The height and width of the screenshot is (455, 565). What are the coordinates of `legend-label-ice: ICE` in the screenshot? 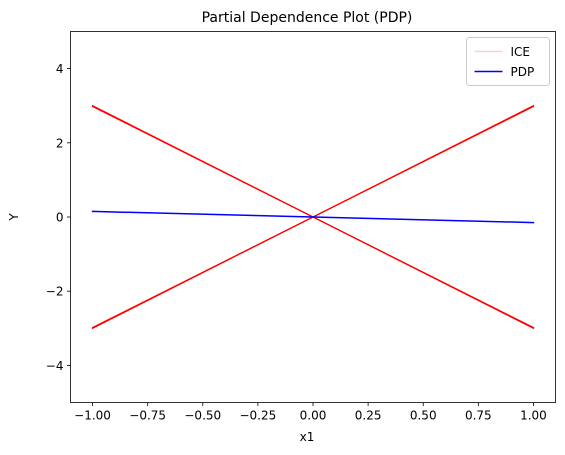 It's located at (521, 52).